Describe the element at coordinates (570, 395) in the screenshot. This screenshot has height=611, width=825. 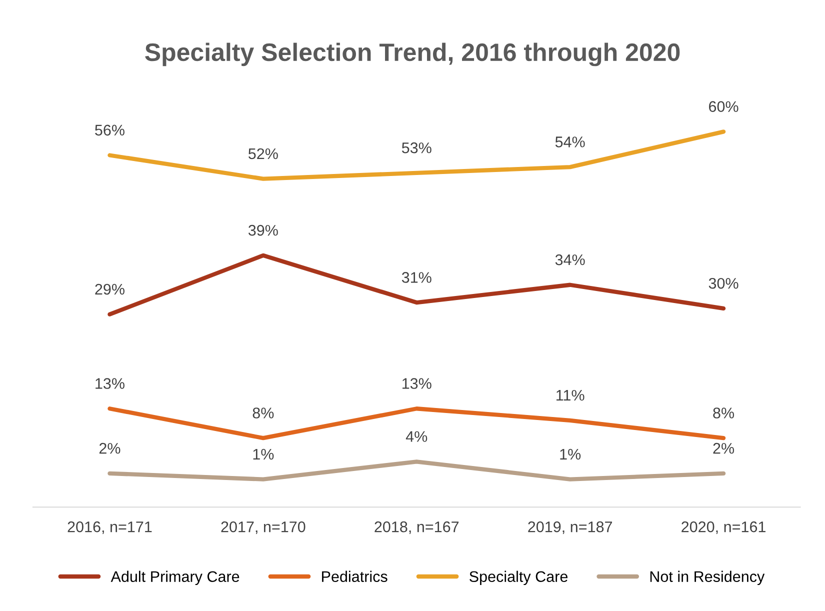
I see `data-label: 11%` at that location.